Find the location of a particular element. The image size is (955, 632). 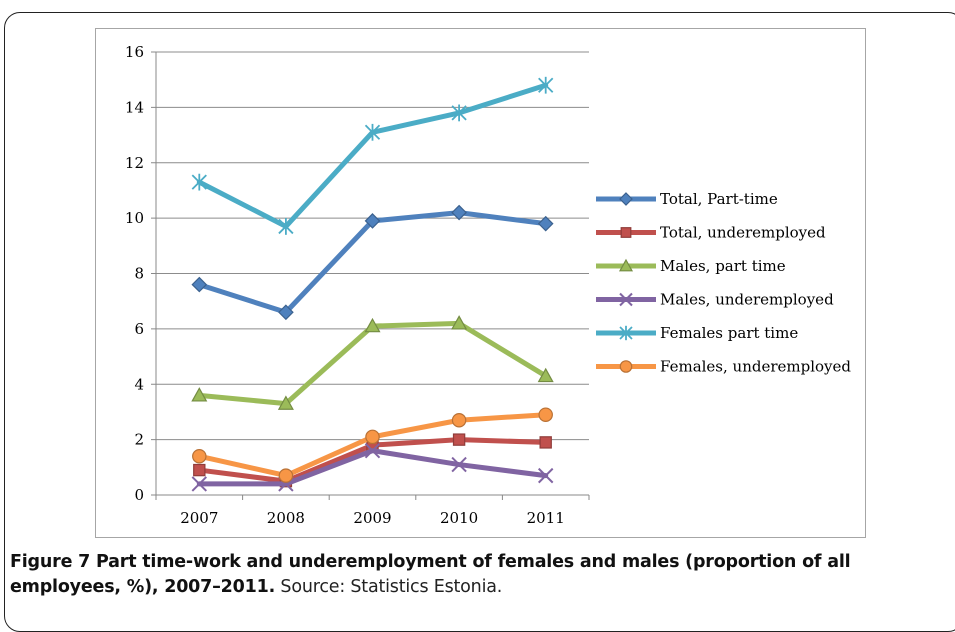

y-tick-label: 10 is located at coordinates (134, 218).